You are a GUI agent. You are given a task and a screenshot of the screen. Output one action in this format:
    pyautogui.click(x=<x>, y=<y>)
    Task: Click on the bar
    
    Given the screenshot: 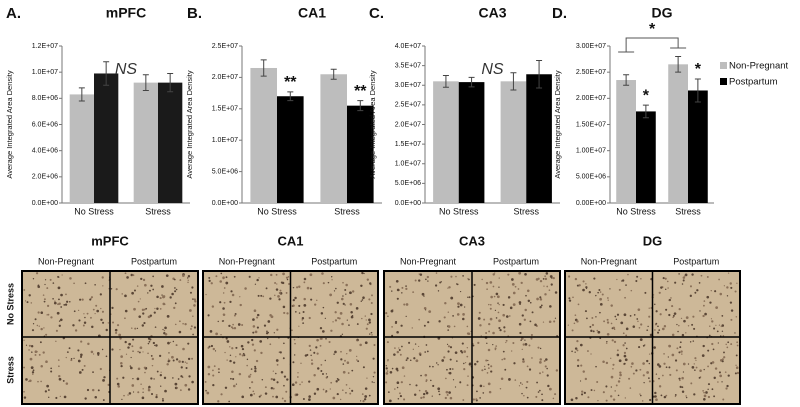 What is the action you would take?
    pyautogui.click(x=360, y=154)
    